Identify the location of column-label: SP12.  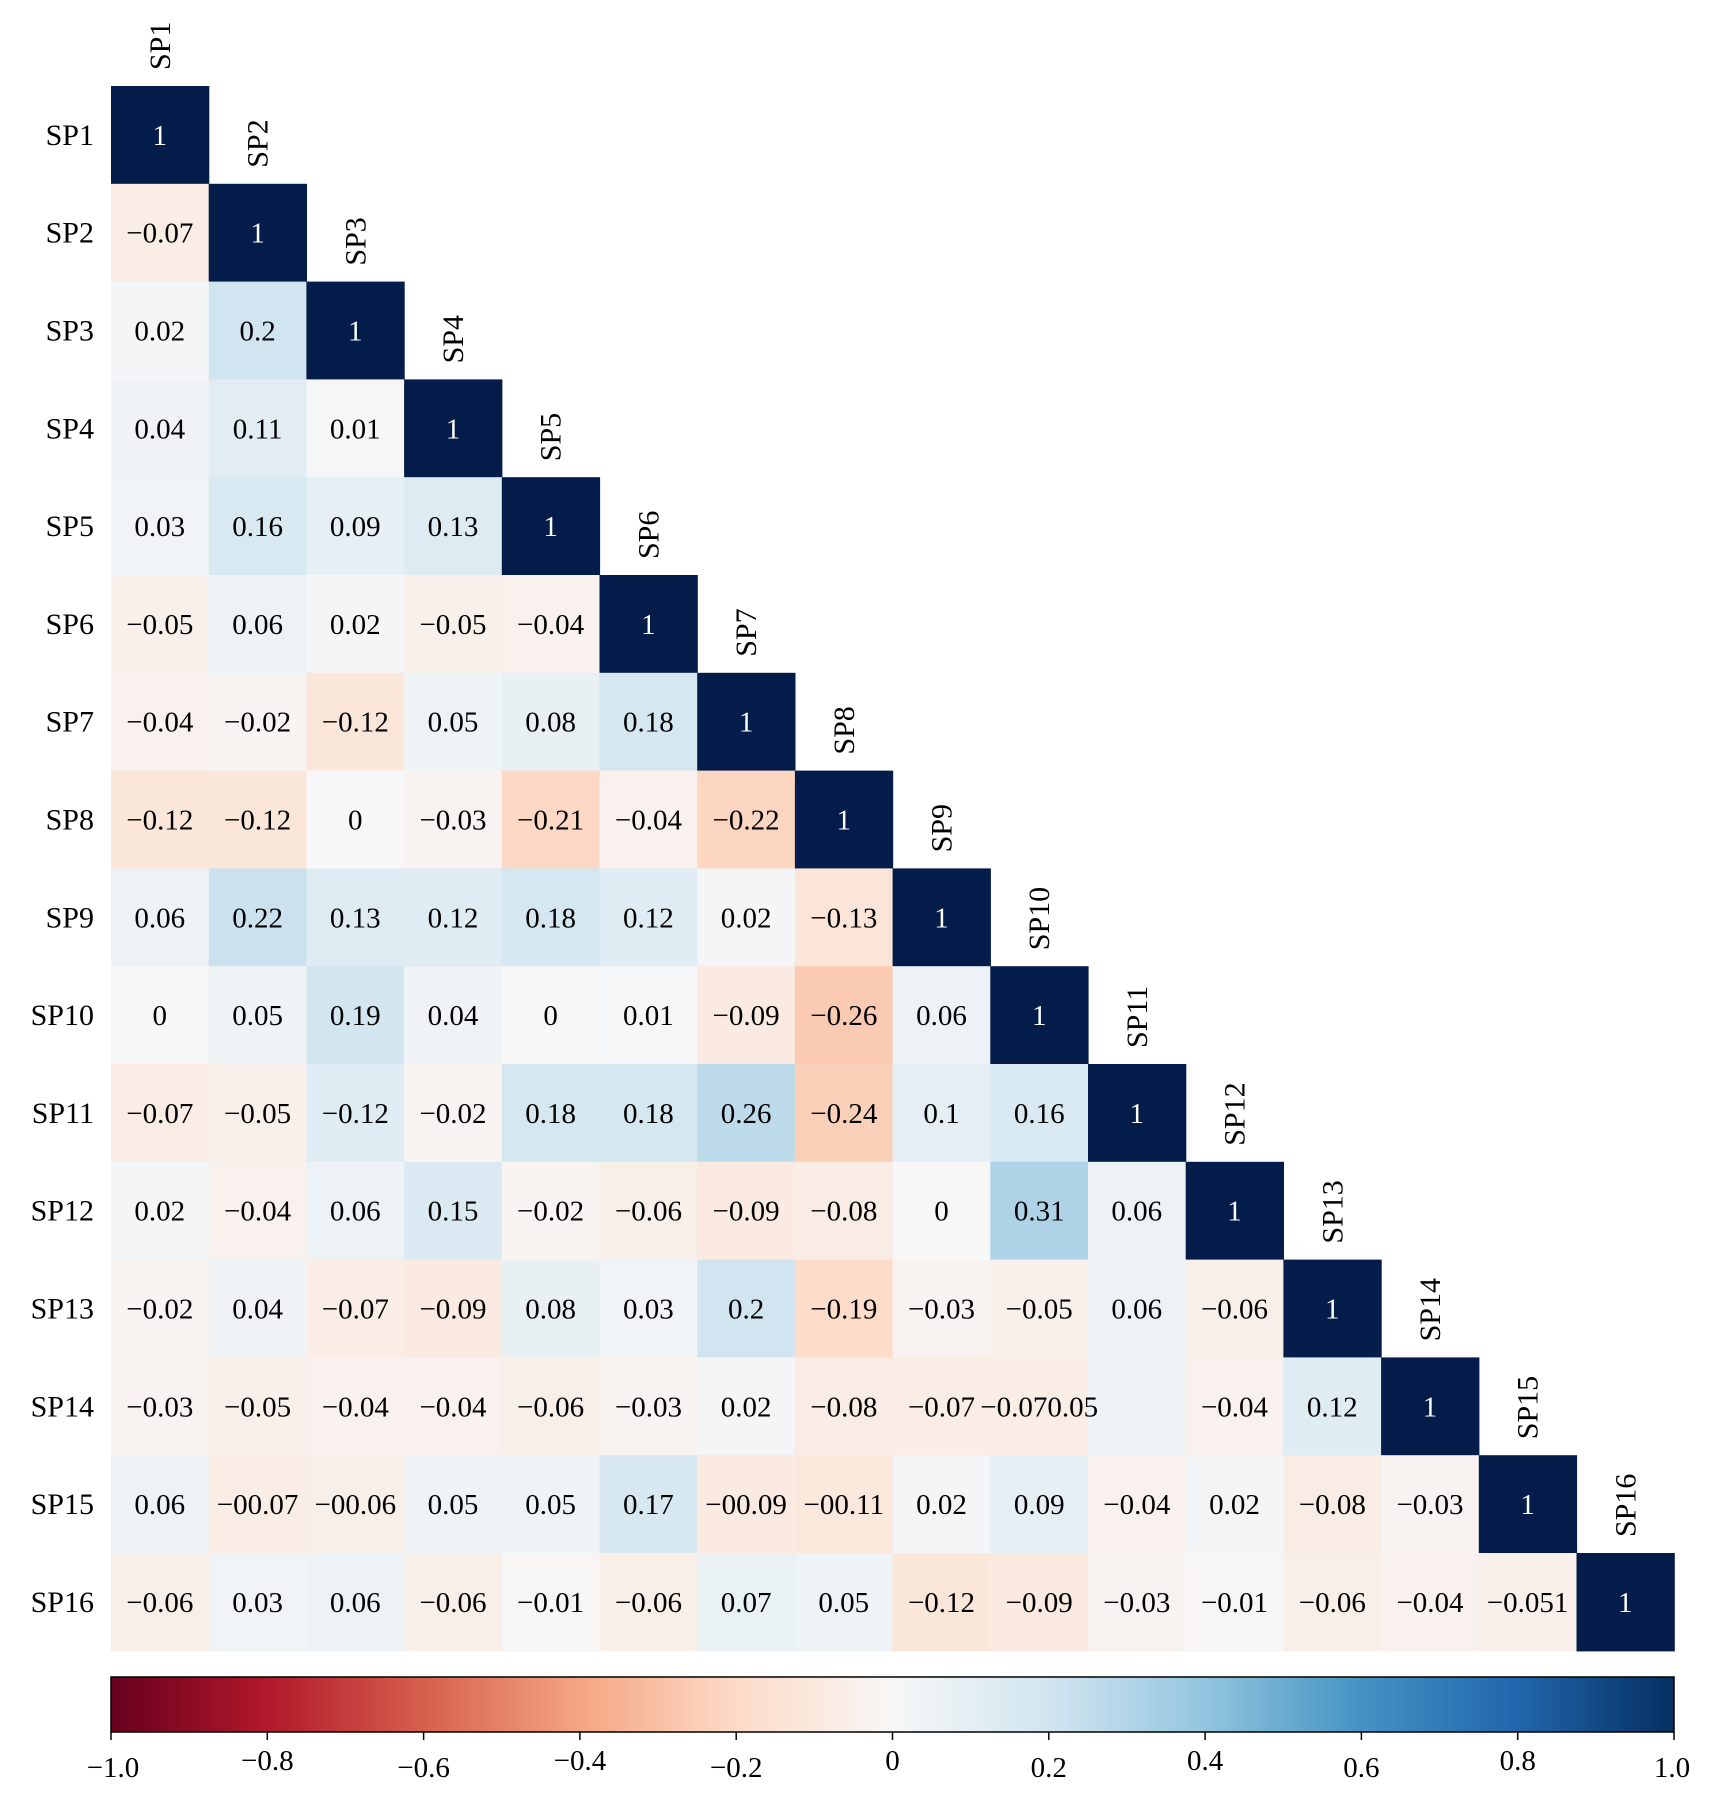
(1235, 1113).